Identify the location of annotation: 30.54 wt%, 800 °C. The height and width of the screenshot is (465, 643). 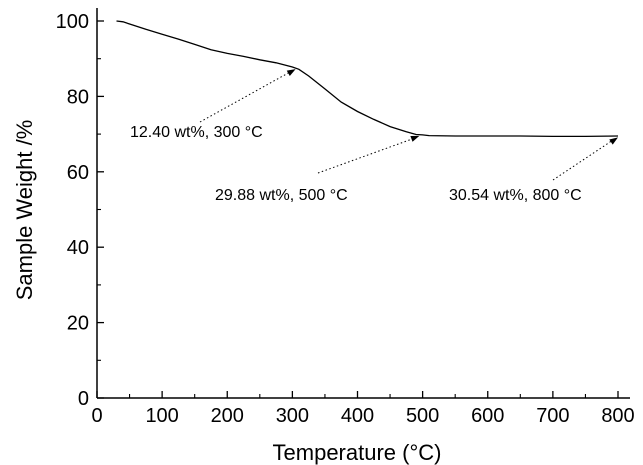
(533, 170).